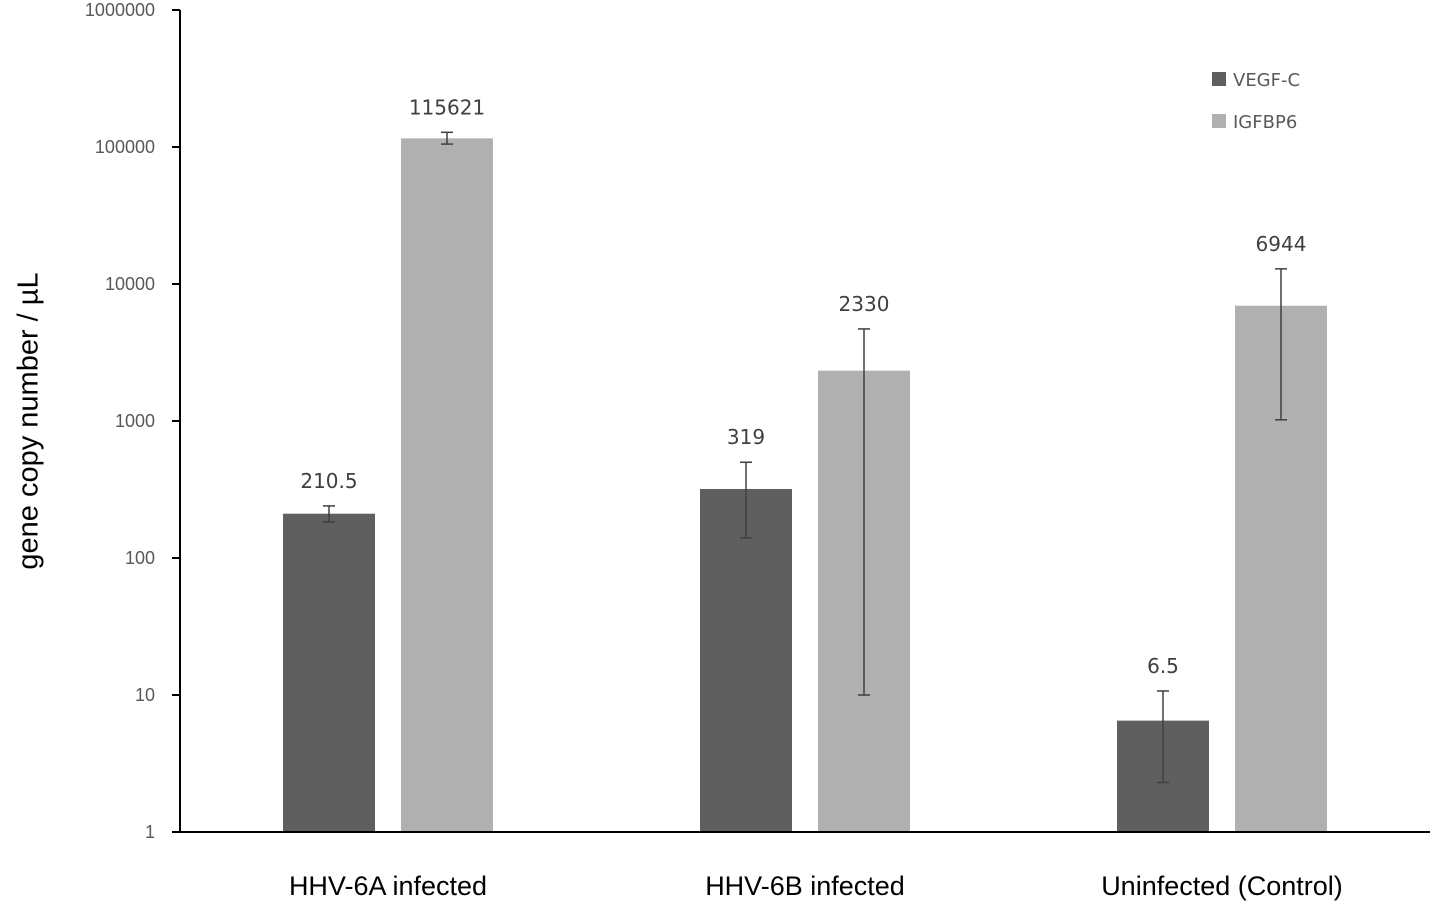  What do you see at coordinates (388, 886) in the screenshot?
I see `category-label: HHV-6A infected` at bounding box center [388, 886].